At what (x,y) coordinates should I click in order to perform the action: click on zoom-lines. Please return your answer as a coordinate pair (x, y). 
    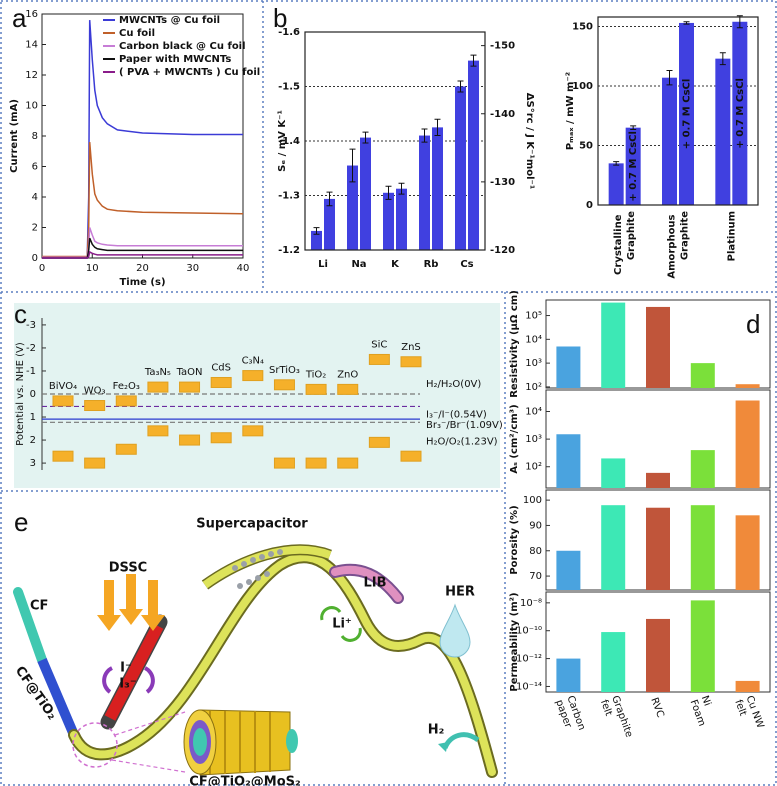
    Looking at the image, I should click on (148, 742).